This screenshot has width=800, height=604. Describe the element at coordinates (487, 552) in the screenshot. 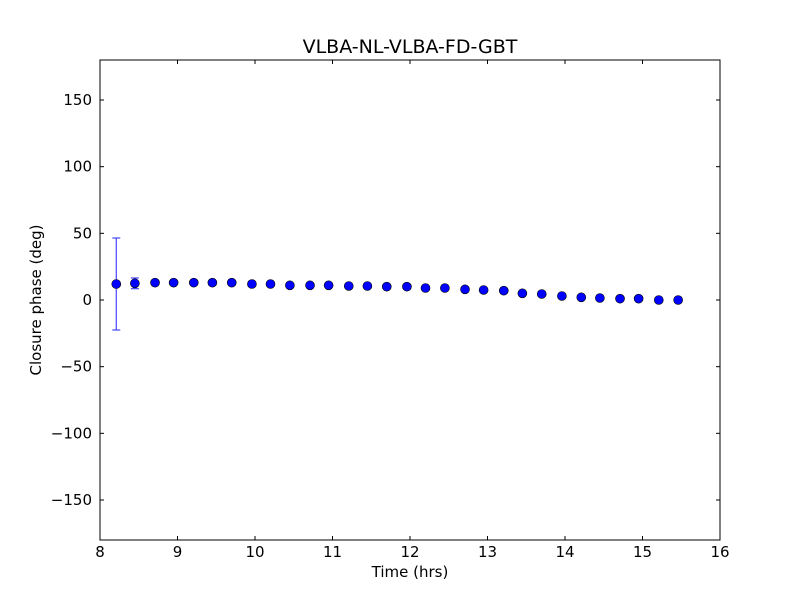

I see `x-tick-label: 13` at that location.